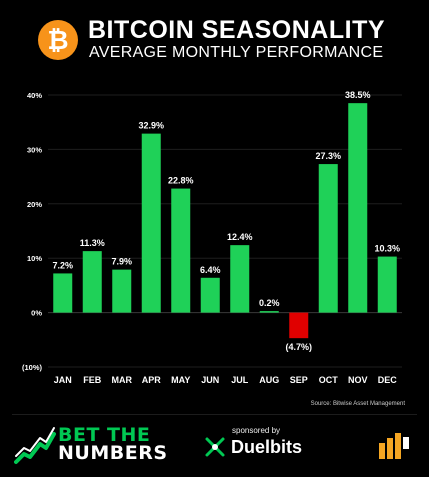 This screenshot has height=477, width=429. Describe the element at coordinates (92, 243) in the screenshot. I see `data-label: 11.3%` at that location.